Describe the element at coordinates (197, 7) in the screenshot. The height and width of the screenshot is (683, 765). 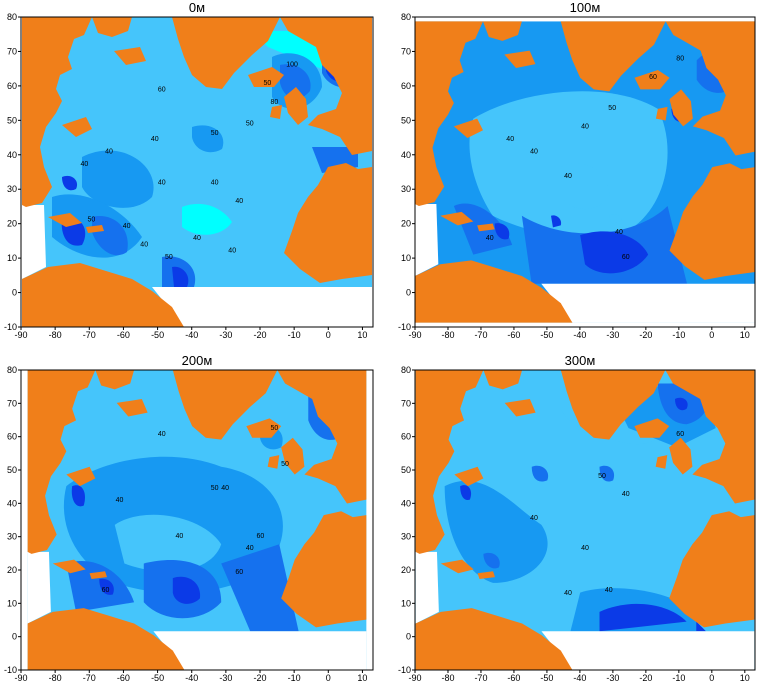
I see `panel-title: 0м` at that location.